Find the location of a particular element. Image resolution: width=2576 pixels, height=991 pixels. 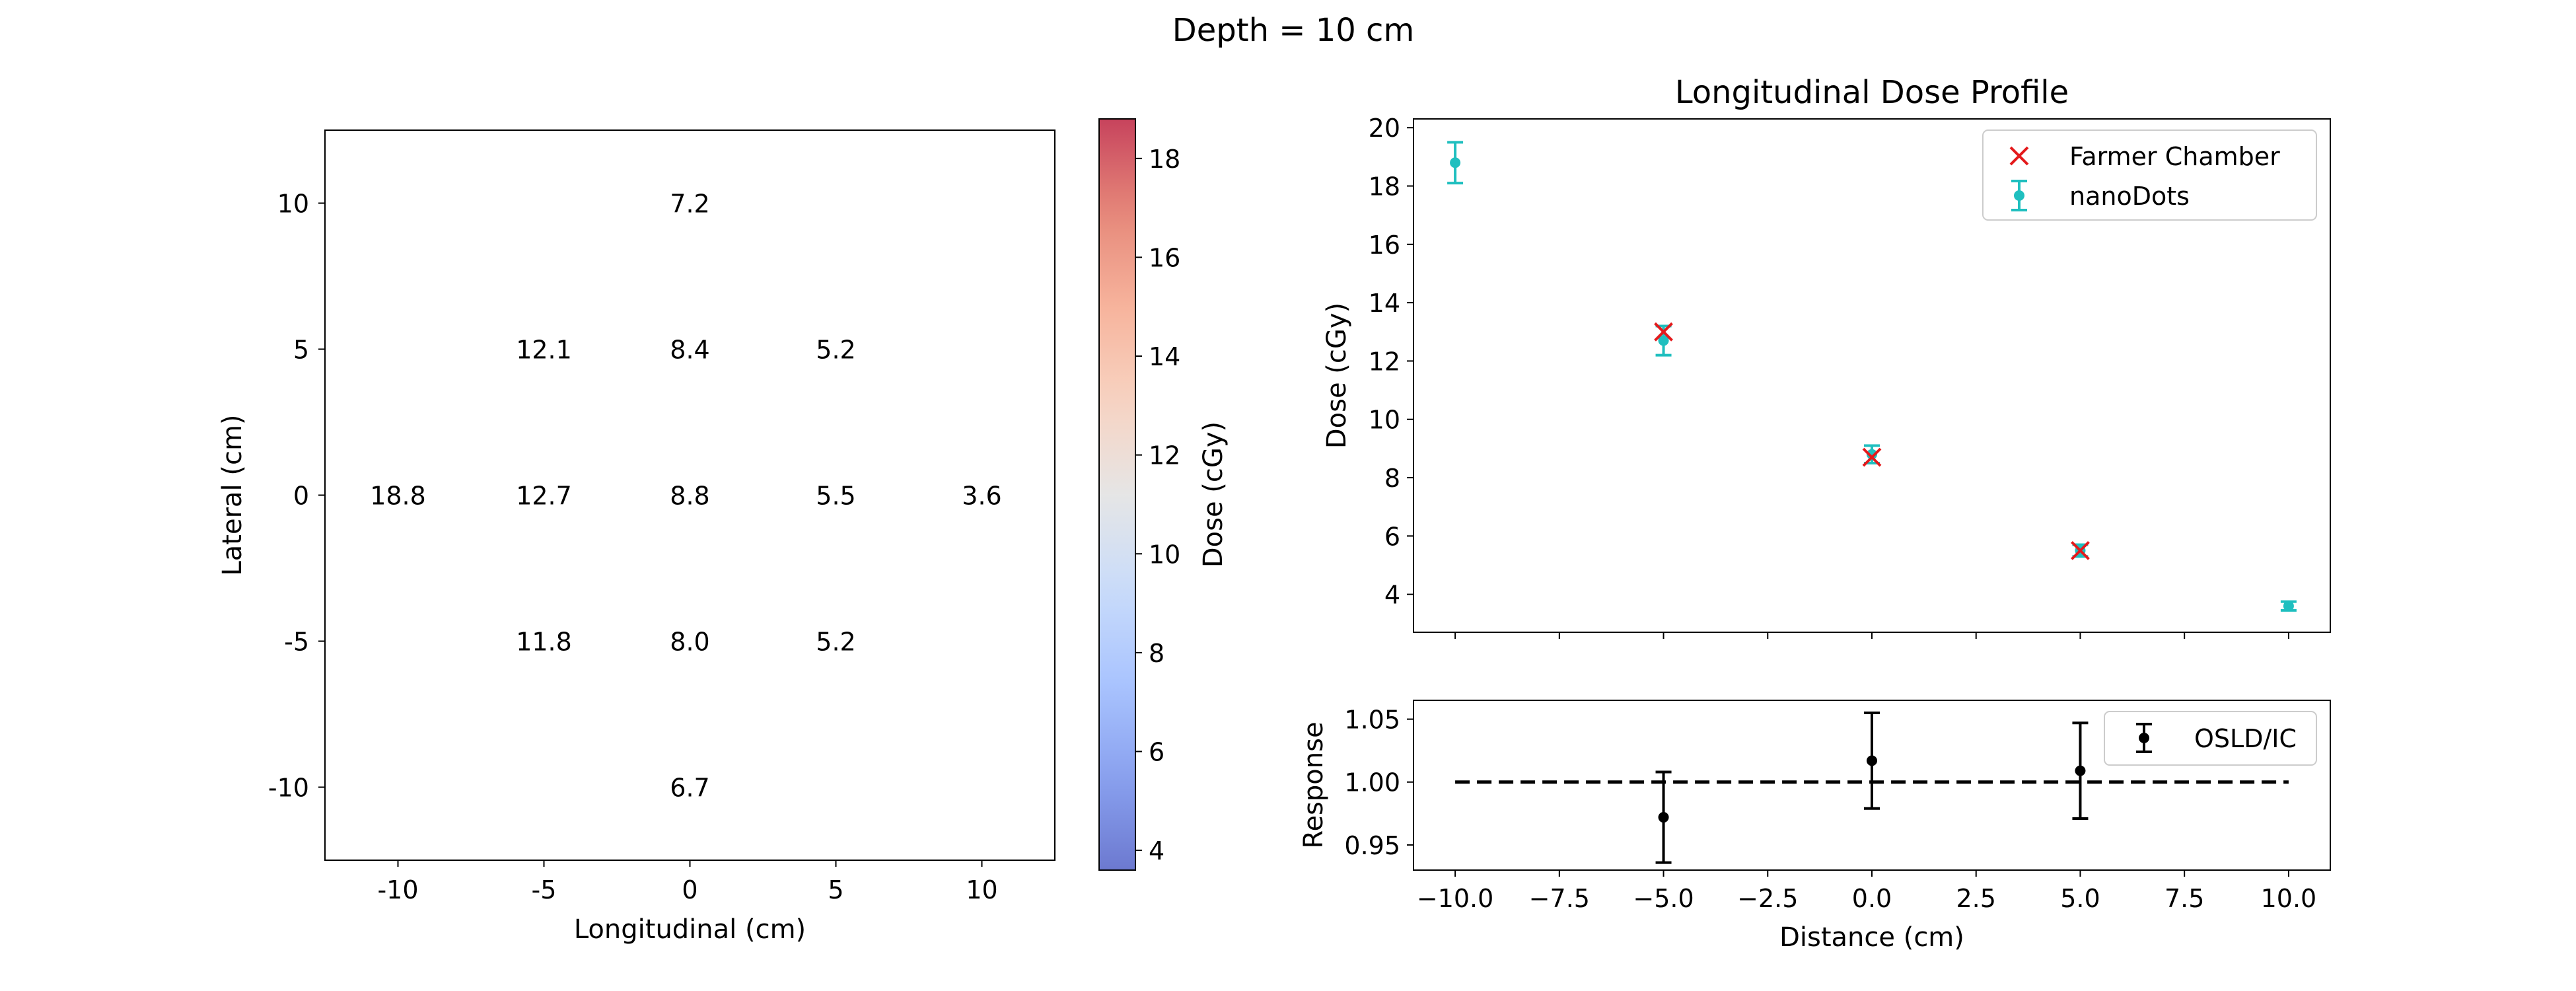

heatmap-cell-label: 11.8 is located at coordinates (544, 642).